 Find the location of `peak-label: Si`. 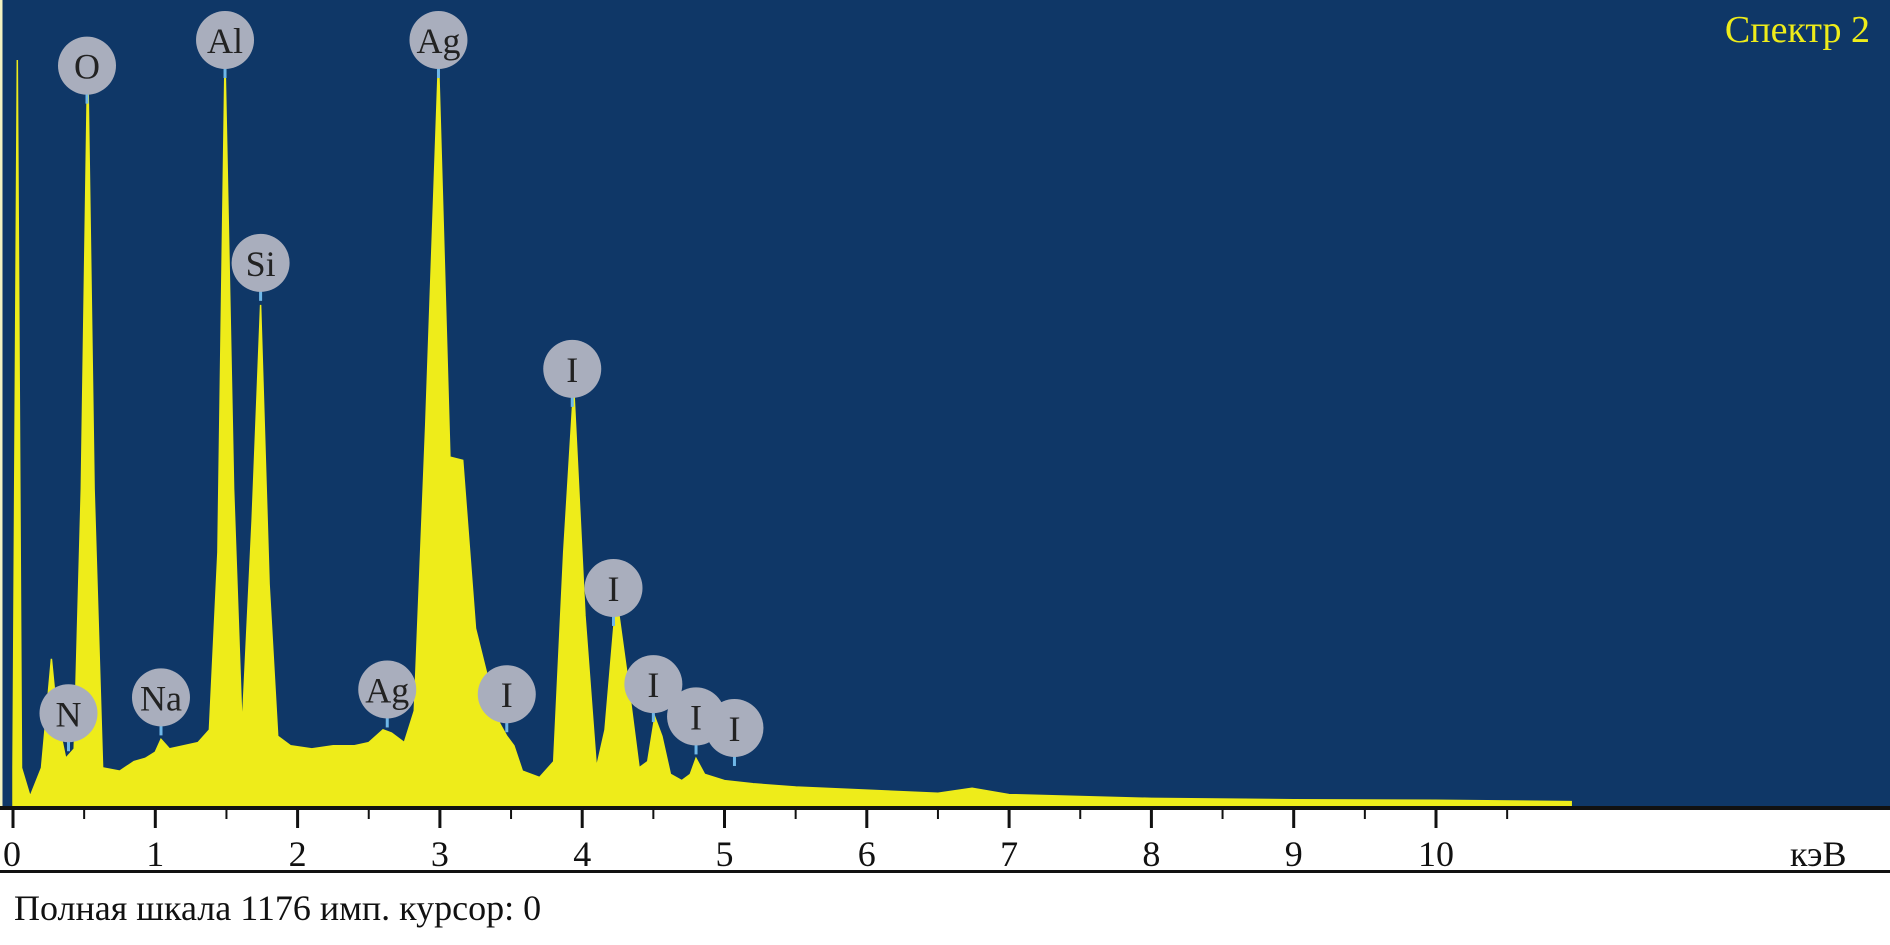

peak-label: Si is located at coordinates (260, 267).